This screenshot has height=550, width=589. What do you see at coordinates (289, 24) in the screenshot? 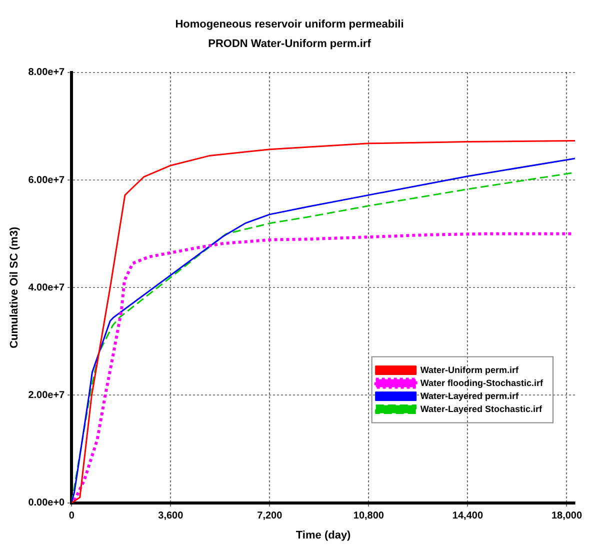
I see `chart-title: Homogeneous reservoir uniform permeabili` at bounding box center [289, 24].